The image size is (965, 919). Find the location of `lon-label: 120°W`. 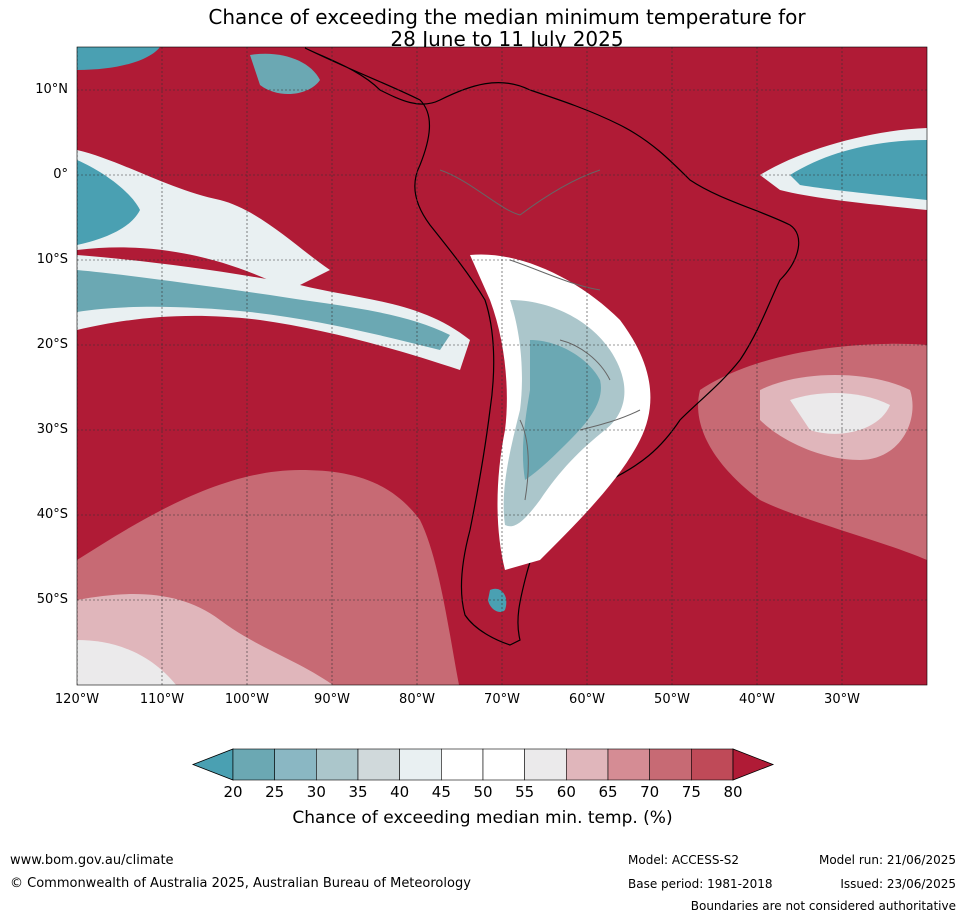

lon-label: 120°W is located at coordinates (77, 699).